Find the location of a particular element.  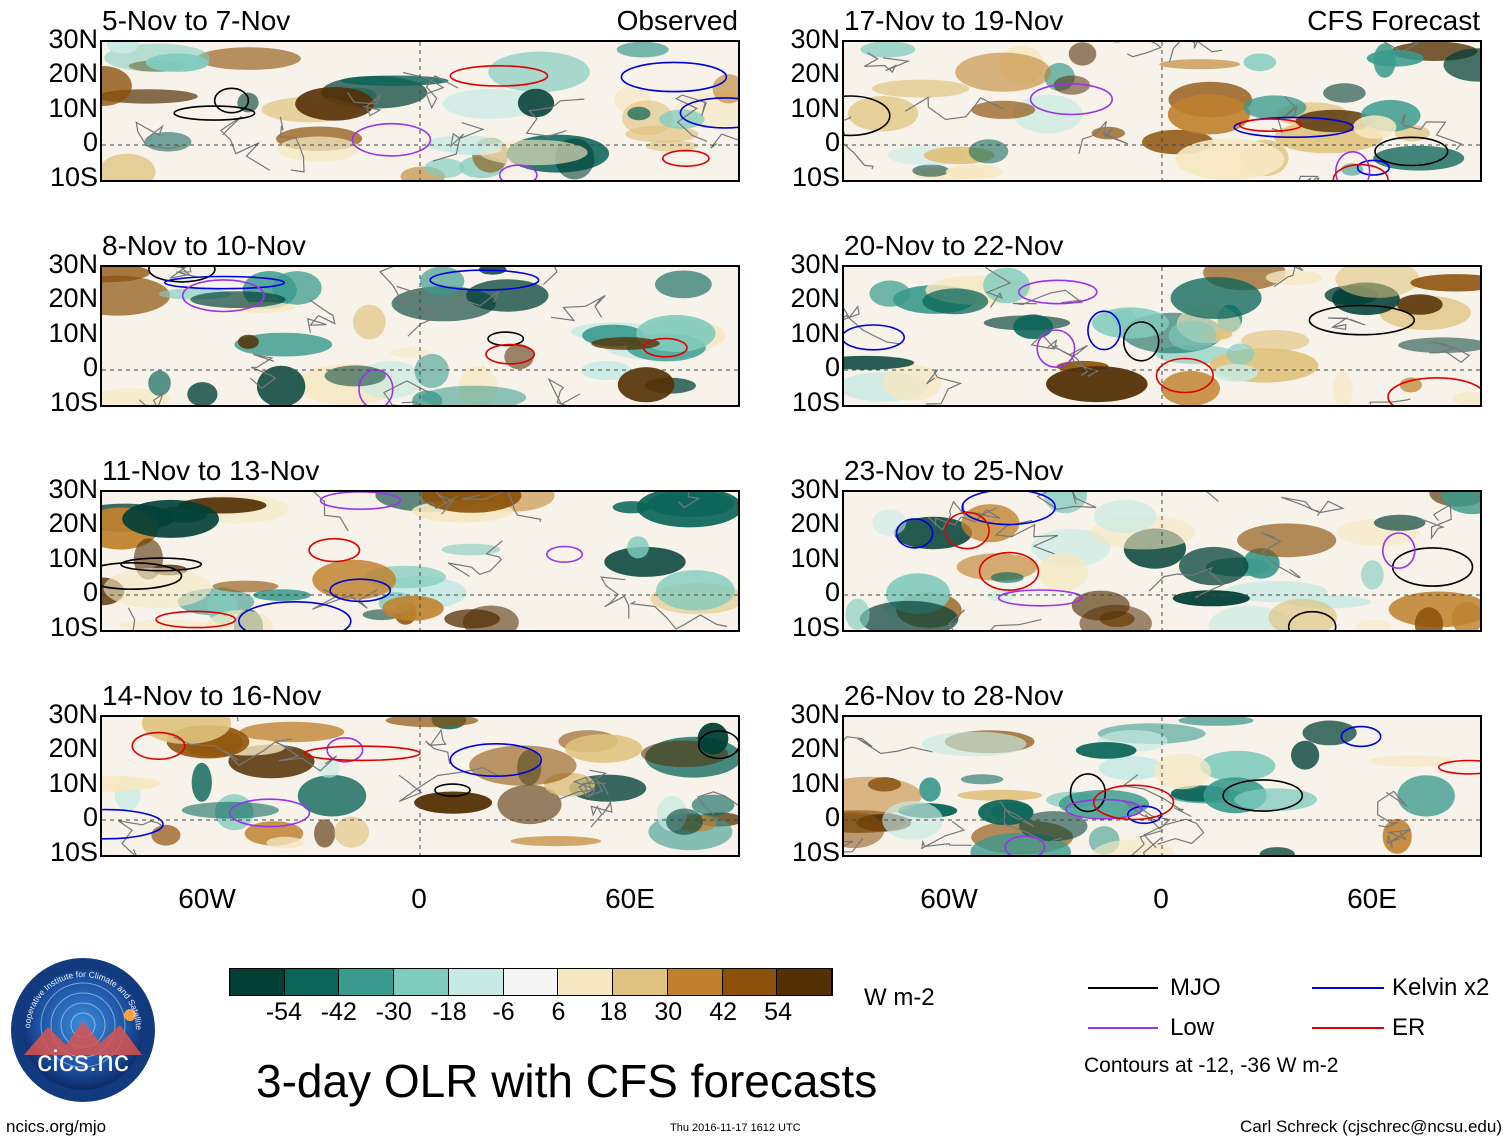

observed-label: Observed is located at coordinates (677, 20).